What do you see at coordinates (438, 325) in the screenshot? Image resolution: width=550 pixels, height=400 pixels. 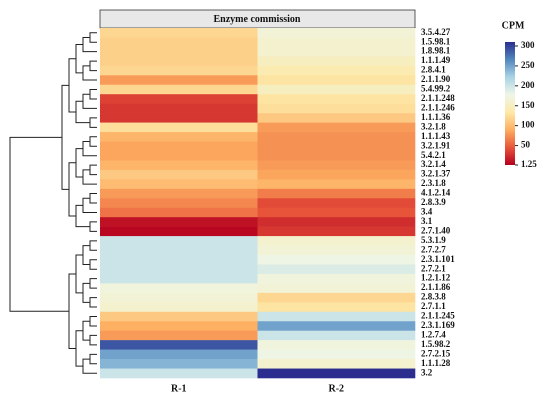 I see `row-label: 2.3.1.169` at bounding box center [438, 325].